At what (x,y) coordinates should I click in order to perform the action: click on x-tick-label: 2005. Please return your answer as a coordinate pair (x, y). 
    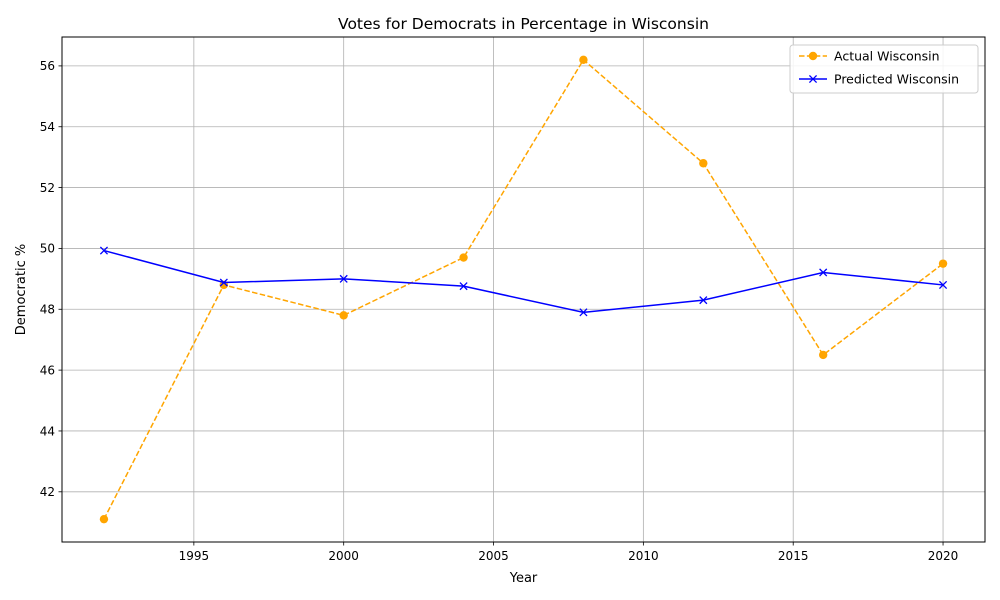
    Looking at the image, I should click on (493, 556).